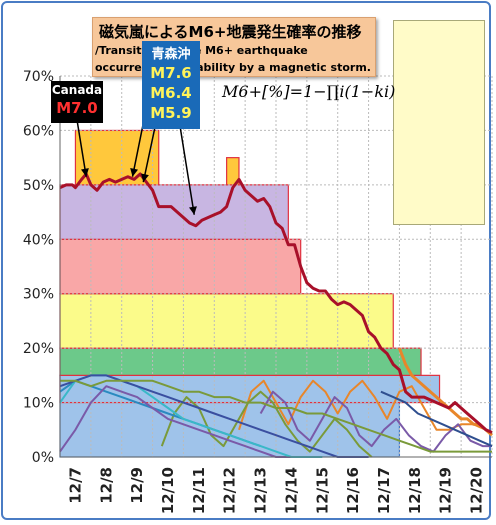  Describe the element at coordinates (171, 54) in the screenshot. I see `aomori-label: 青森沖` at that location.